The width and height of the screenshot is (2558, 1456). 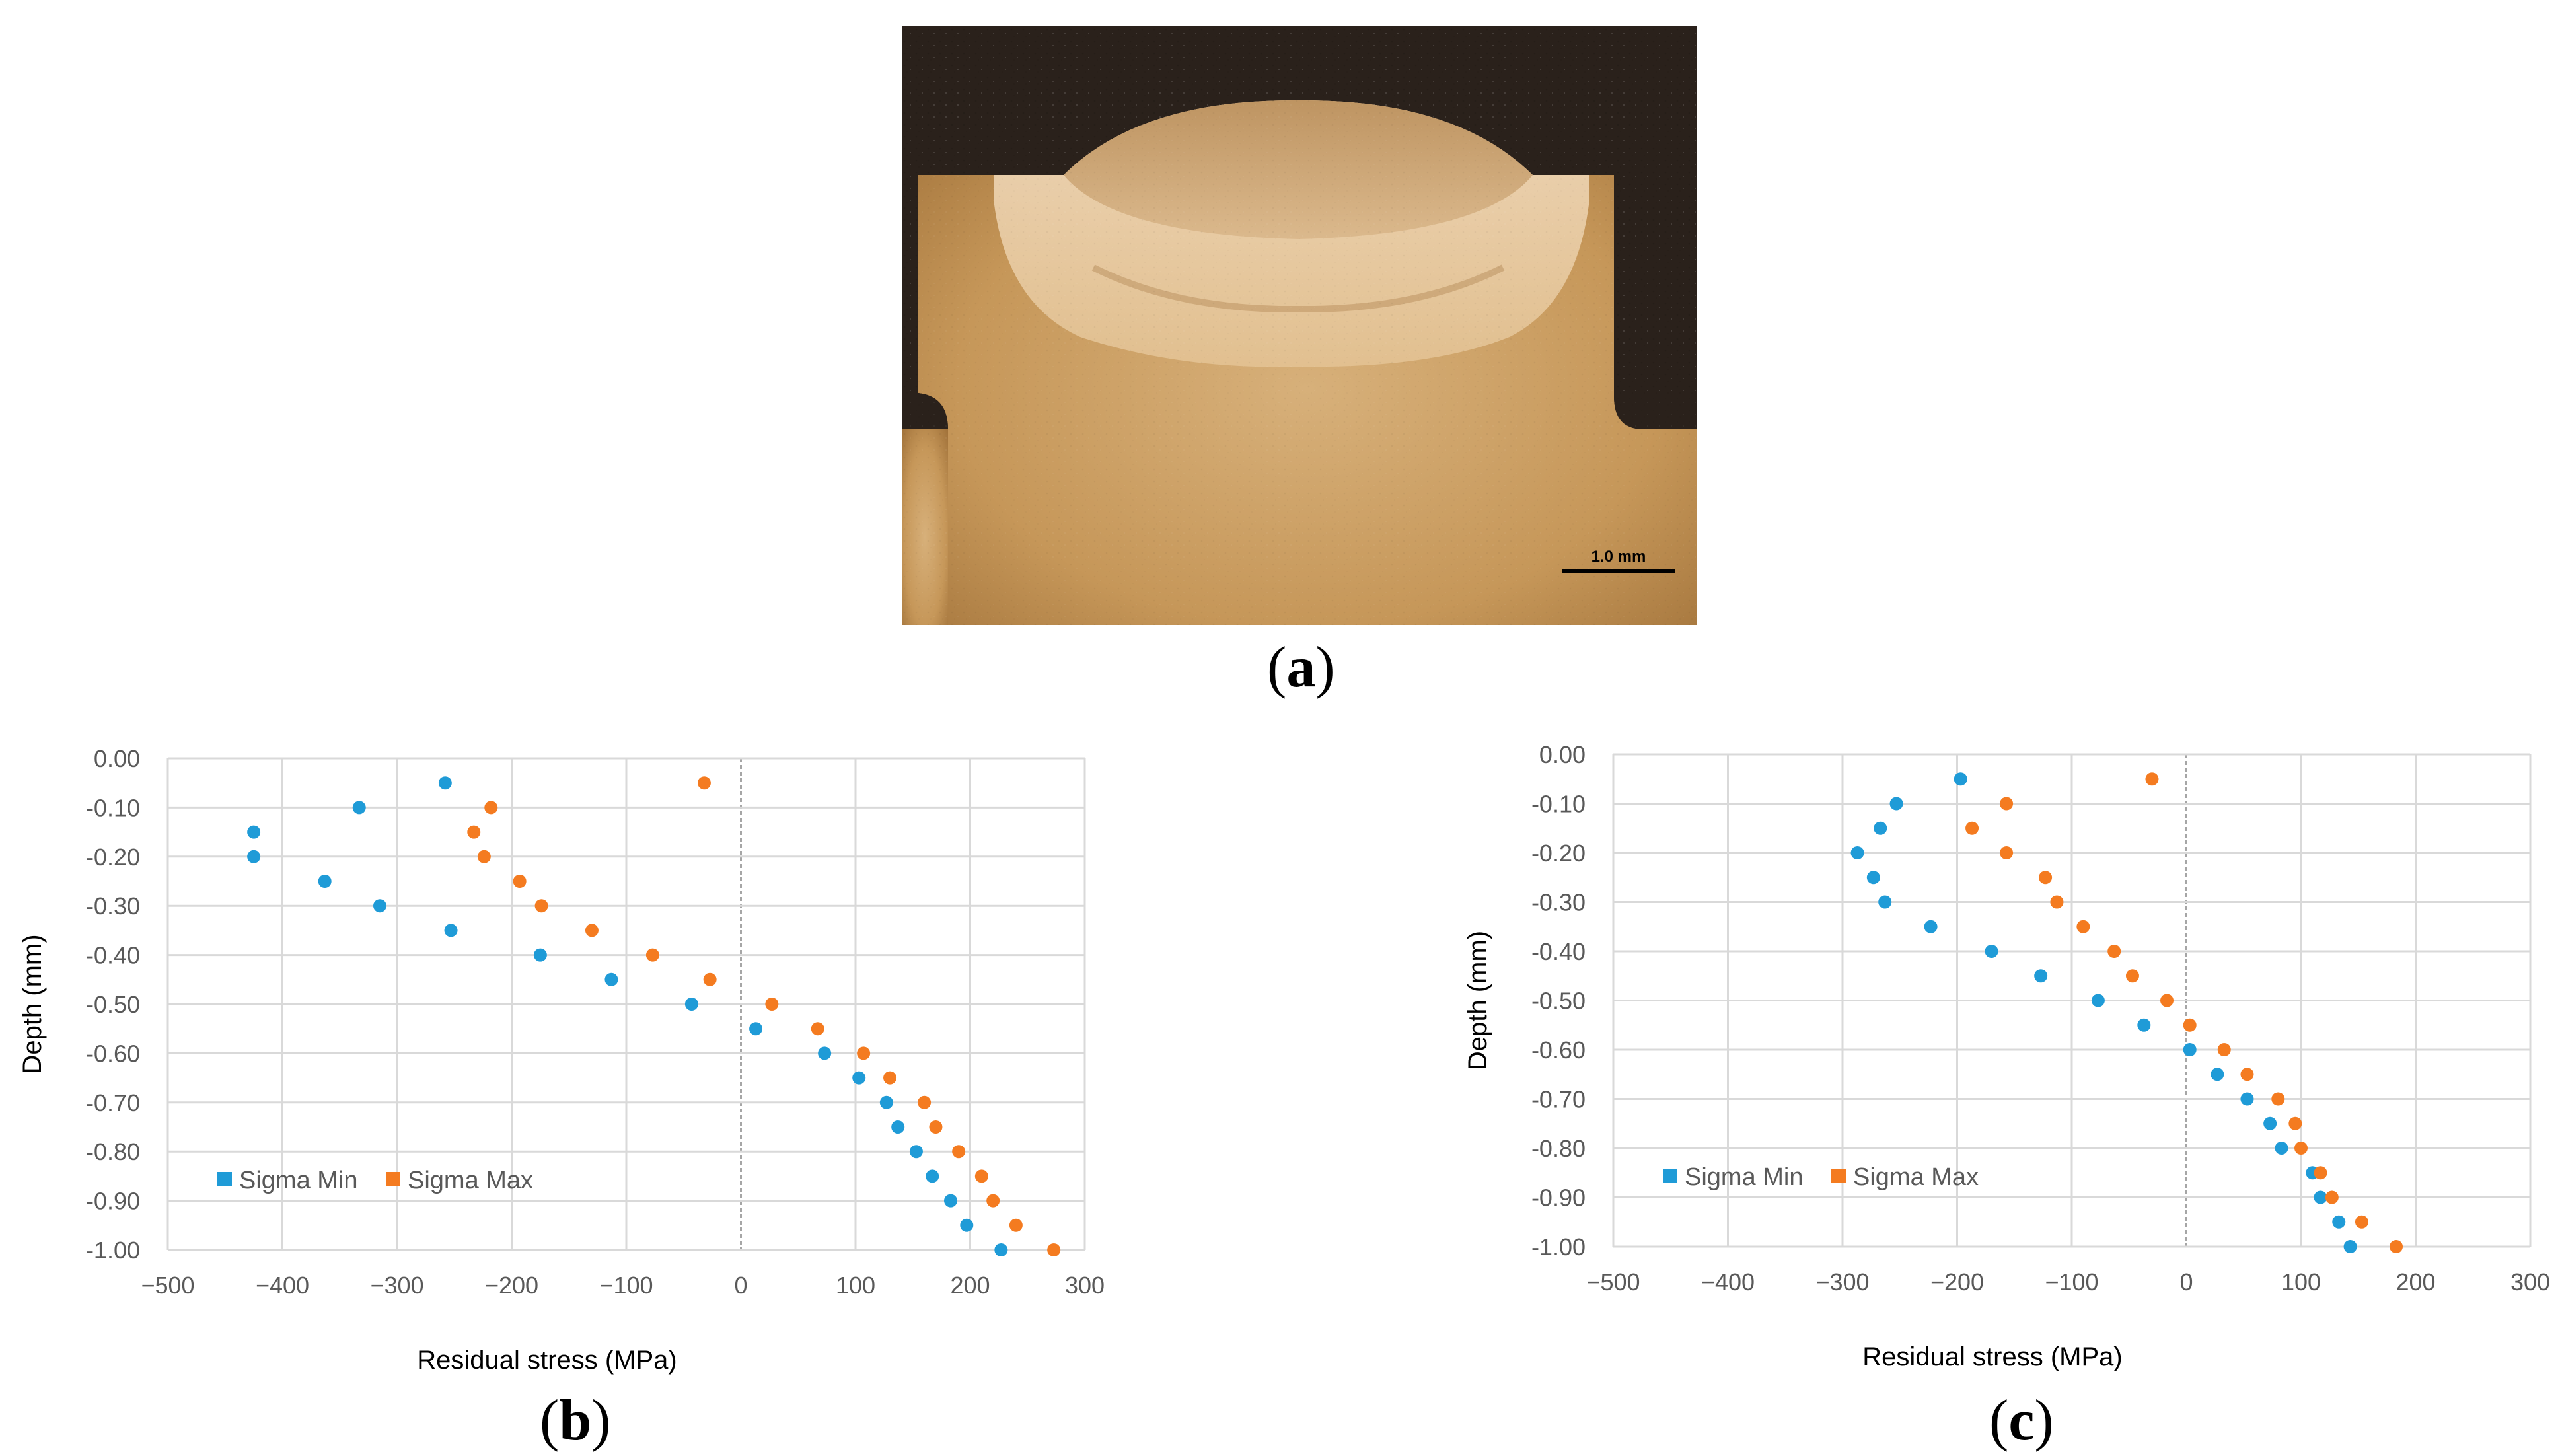 What do you see at coordinates (575, 1421) in the screenshot?
I see `panel-label-b: (b)` at bounding box center [575, 1421].